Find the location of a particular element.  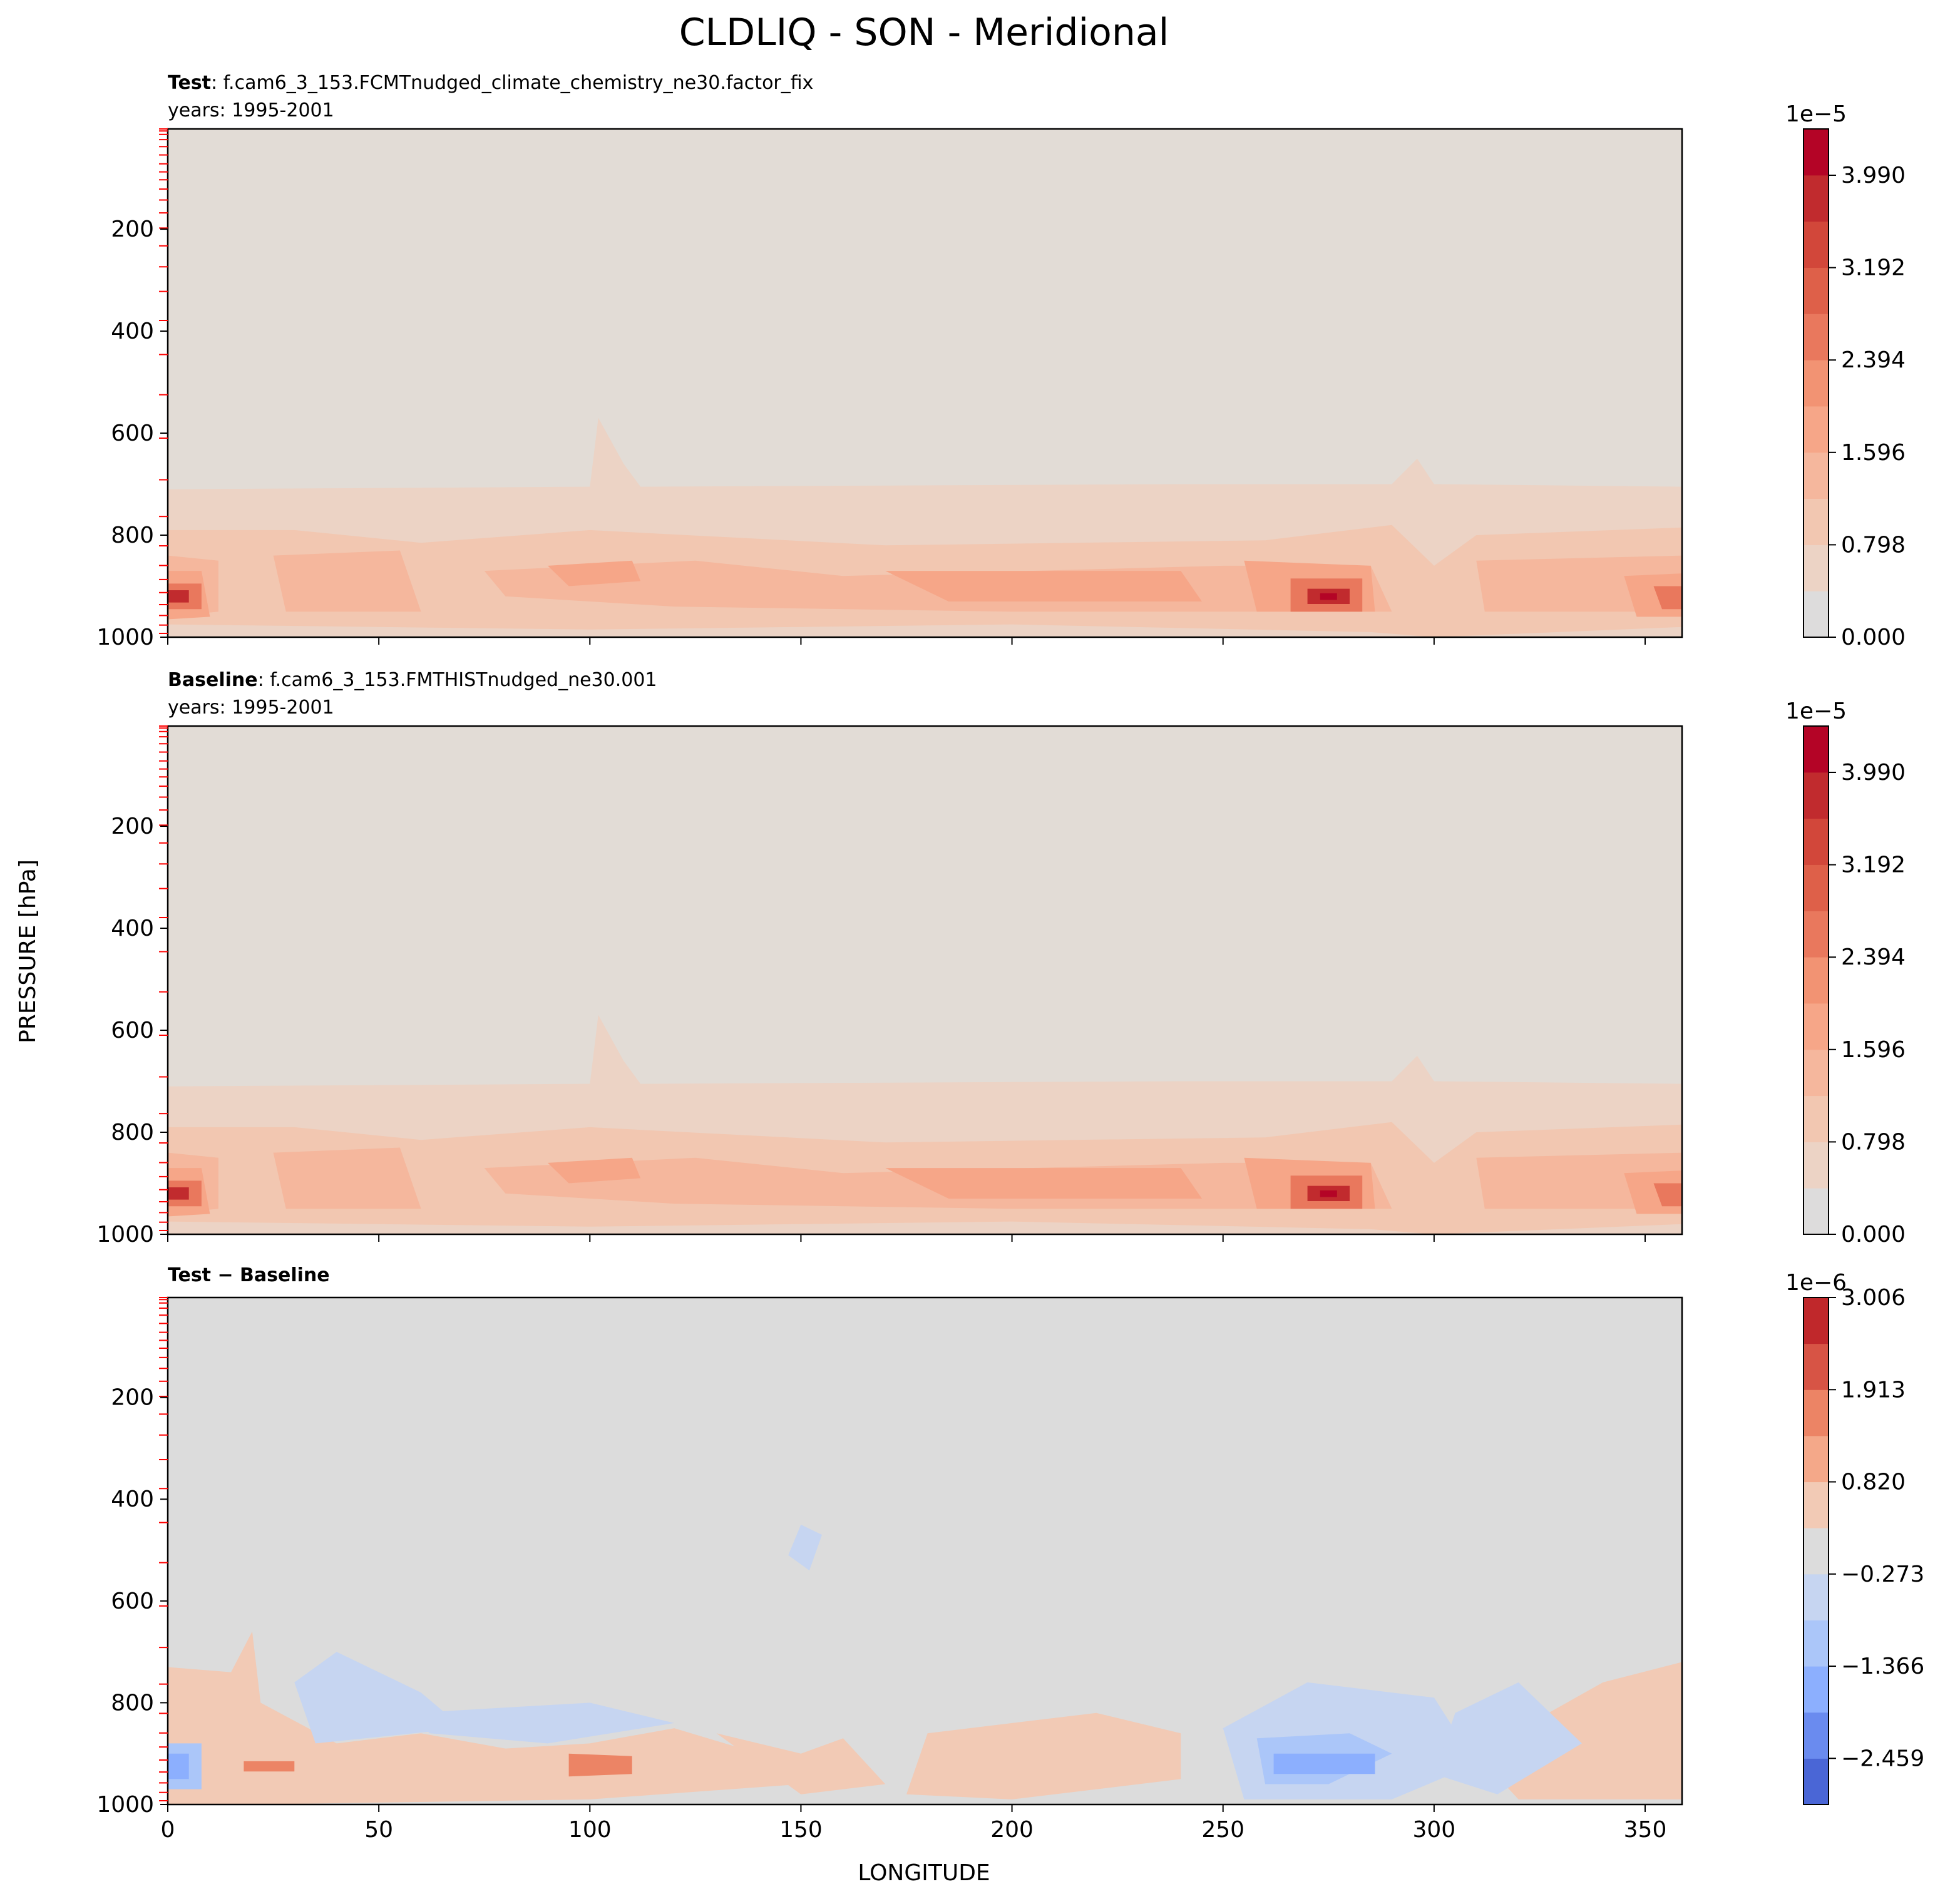

x-tick-label: 350 is located at coordinates (1645, 1830).